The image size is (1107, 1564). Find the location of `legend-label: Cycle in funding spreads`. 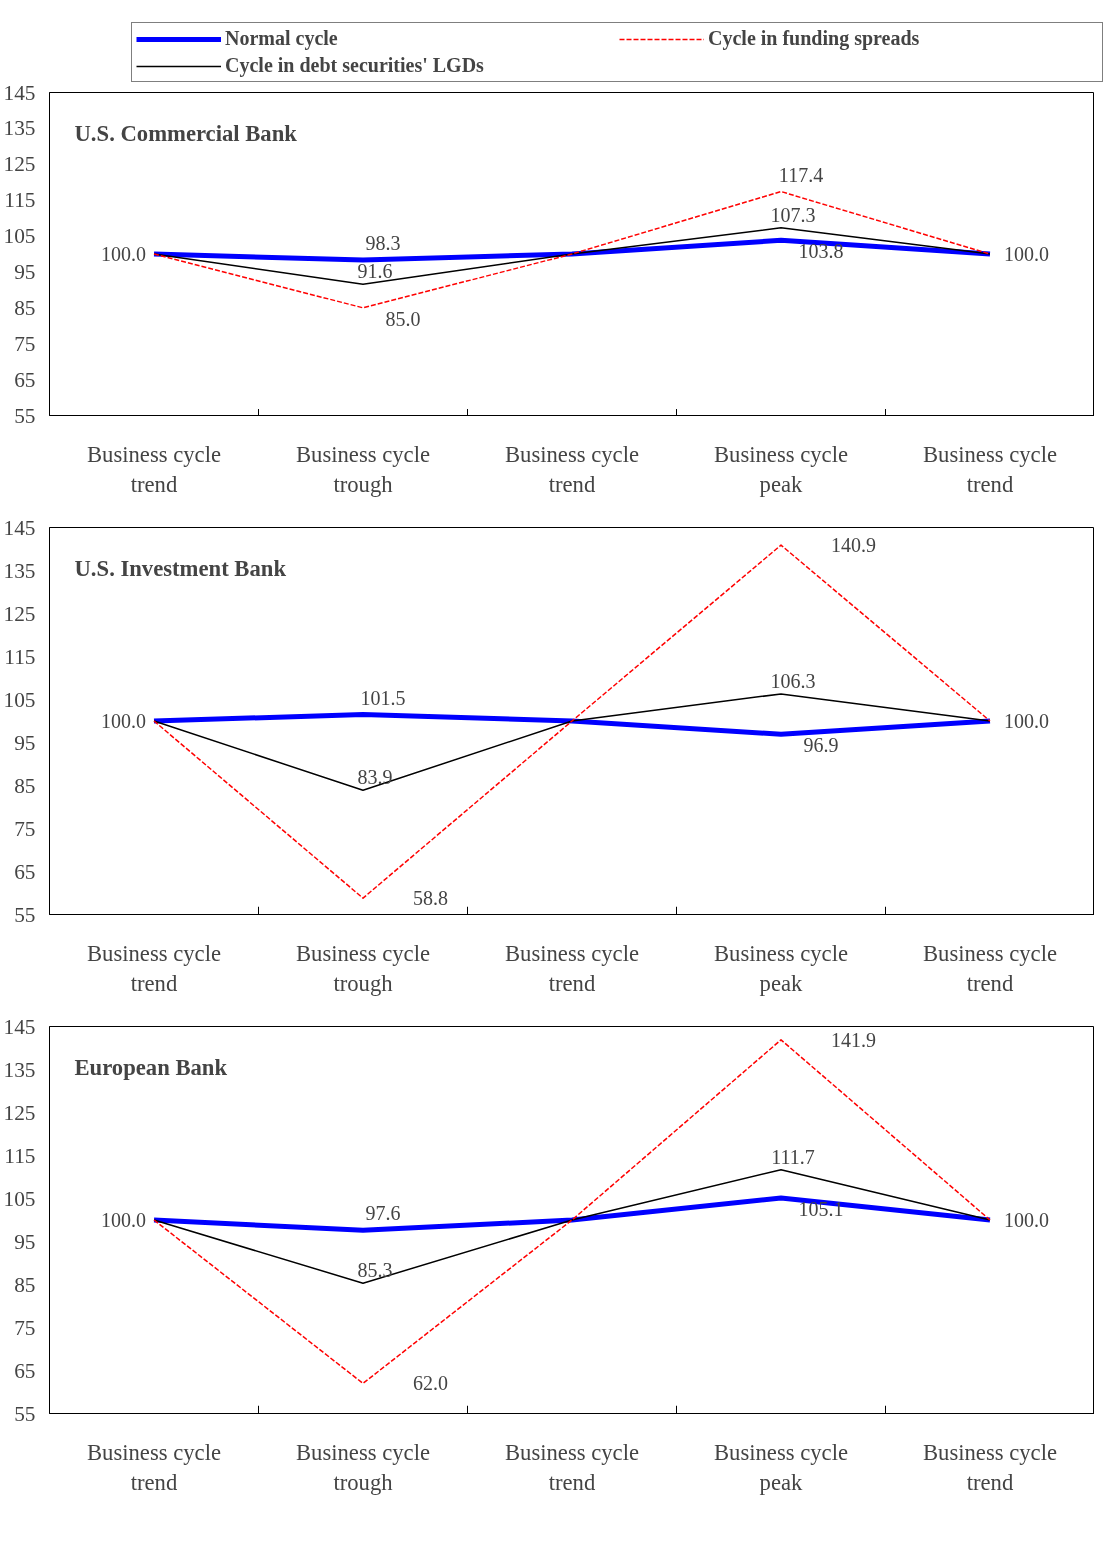

legend-label: Cycle in funding spreads is located at coordinates (814, 38).